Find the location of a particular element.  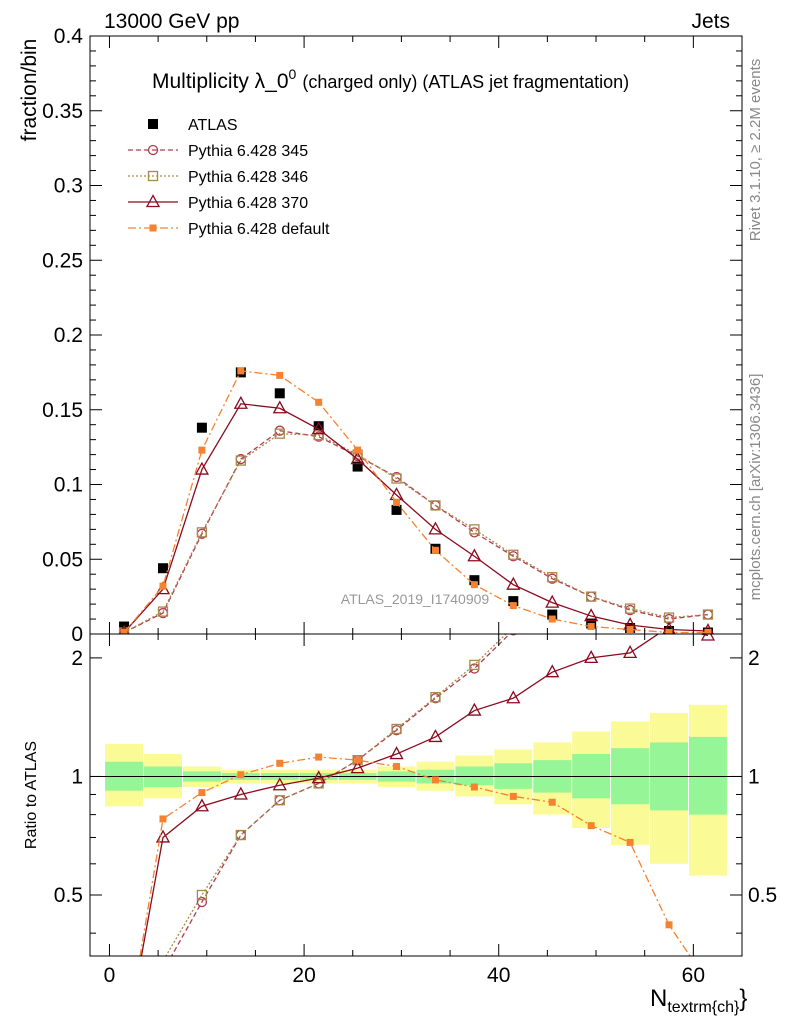

x-tick-label: 0 is located at coordinates (110, 975).